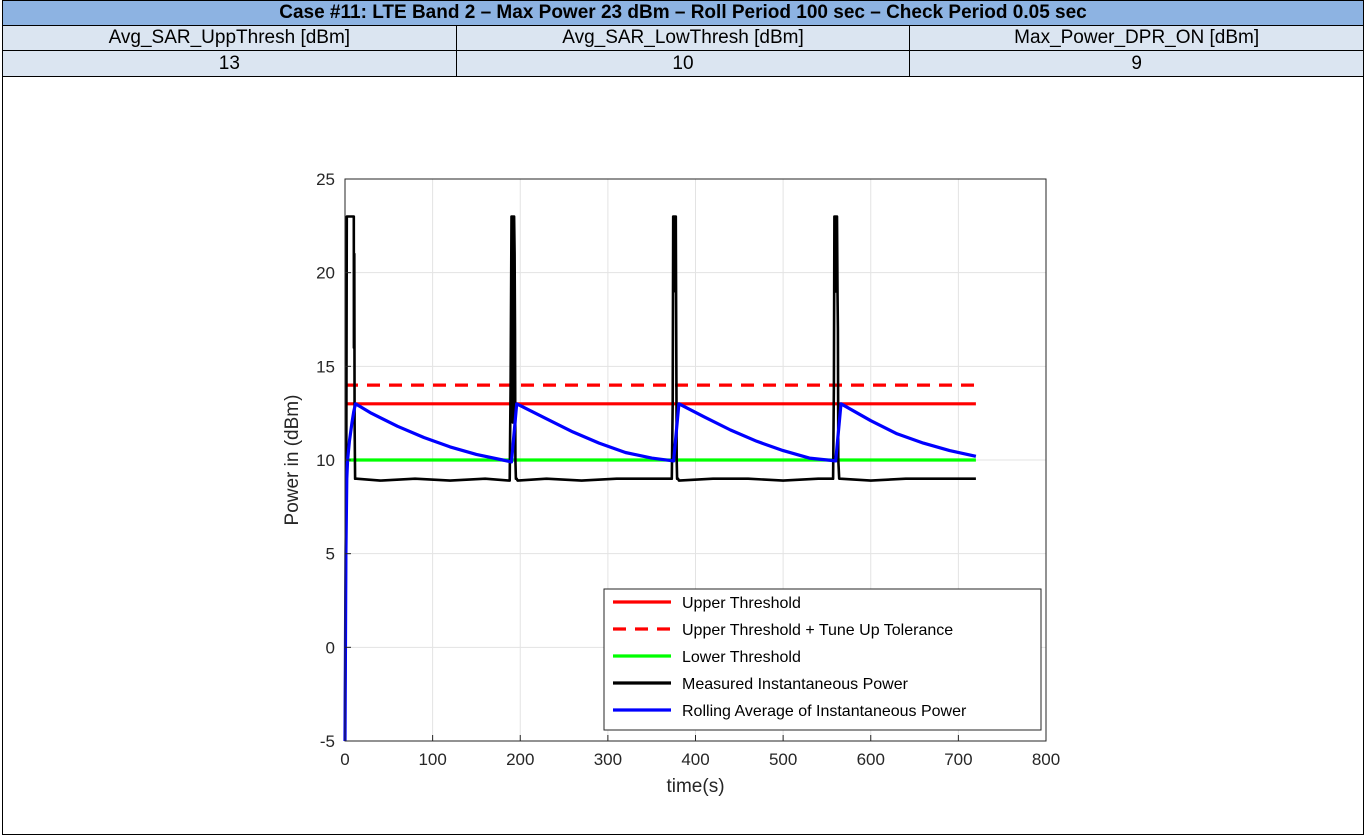 This screenshot has height=835, width=1366. Describe the element at coordinates (292, 460) in the screenshot. I see `y-axis-label: Power in (dBm)` at that location.